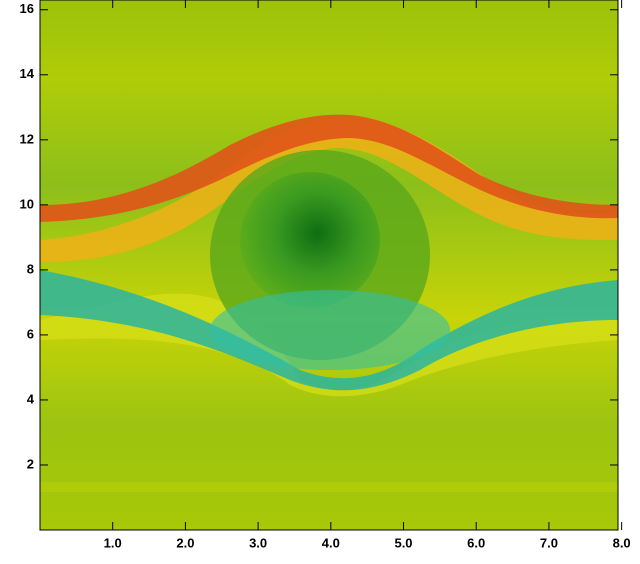  I want to click on y-tick-label: 10, so click(27, 203).